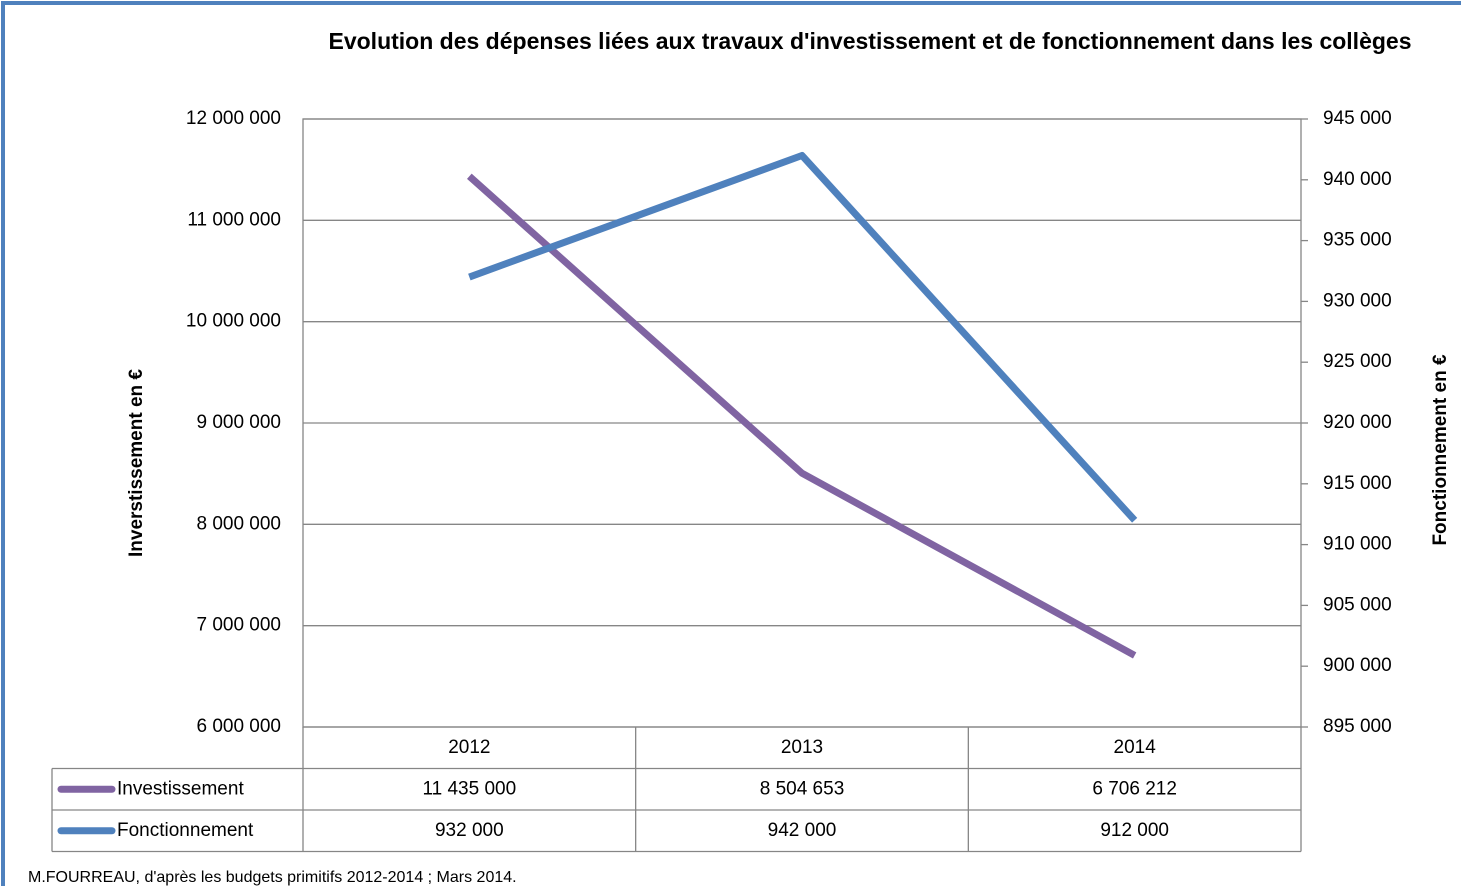  Describe the element at coordinates (1357, 118) in the screenshot. I see `y2-tick-label: 945 000` at that location.